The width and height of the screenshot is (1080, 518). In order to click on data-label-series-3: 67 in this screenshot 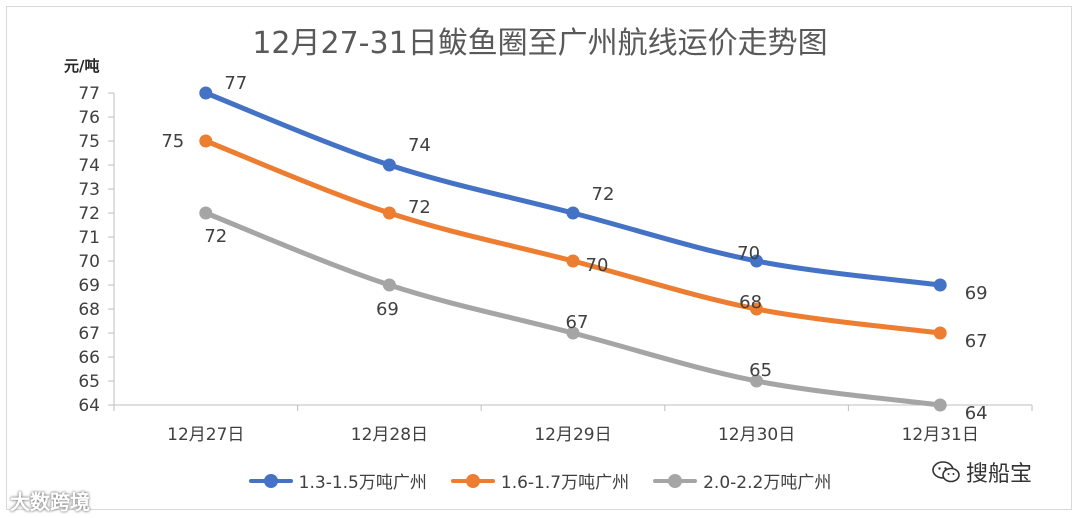, I will do `click(577, 322)`.